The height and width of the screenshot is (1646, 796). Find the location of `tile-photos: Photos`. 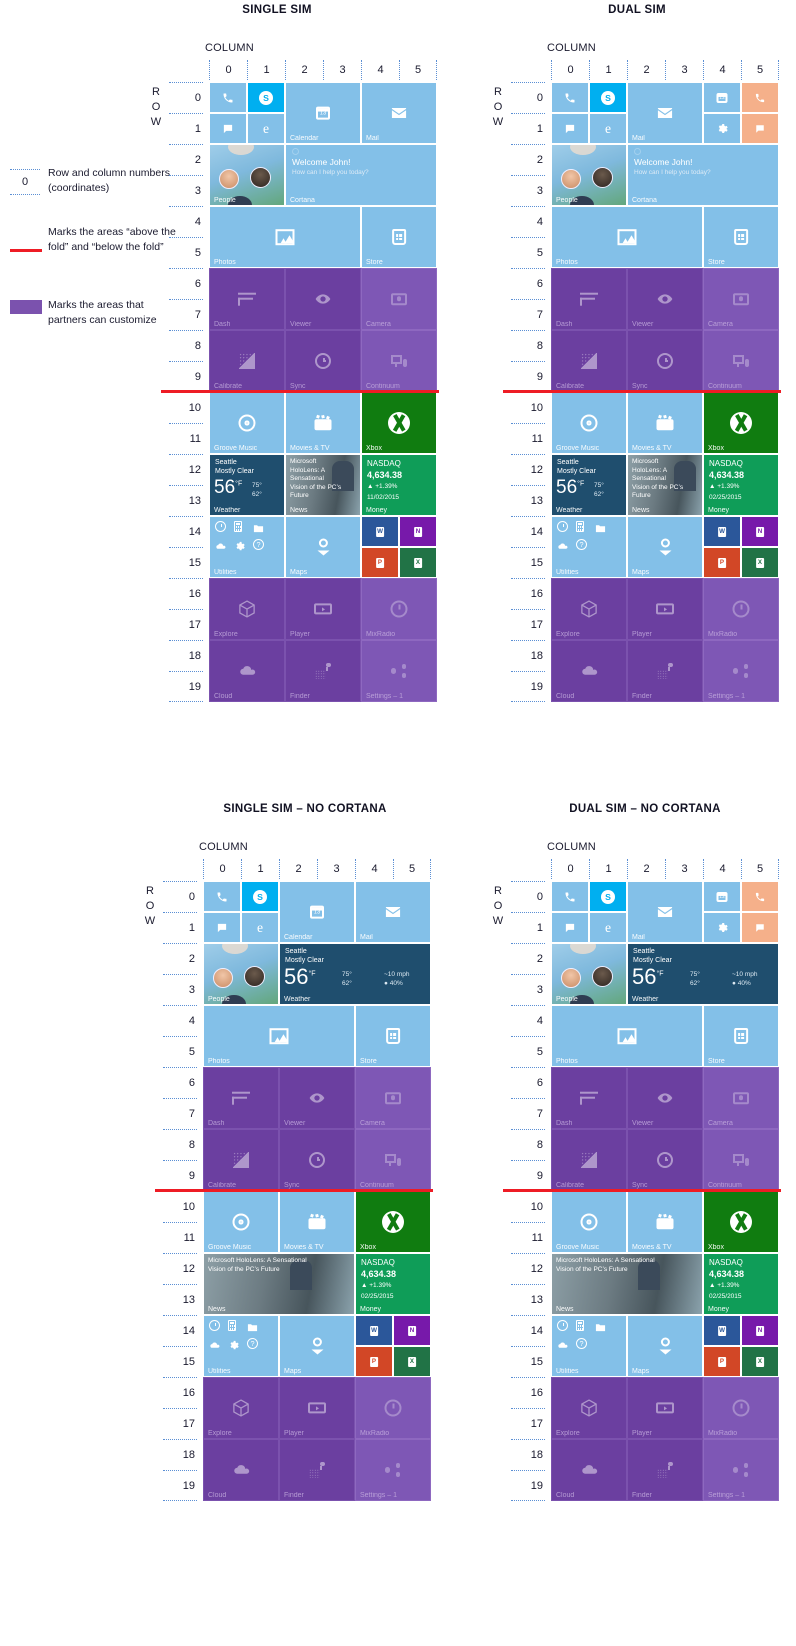

tile-photos: Photos is located at coordinates (627, 237).